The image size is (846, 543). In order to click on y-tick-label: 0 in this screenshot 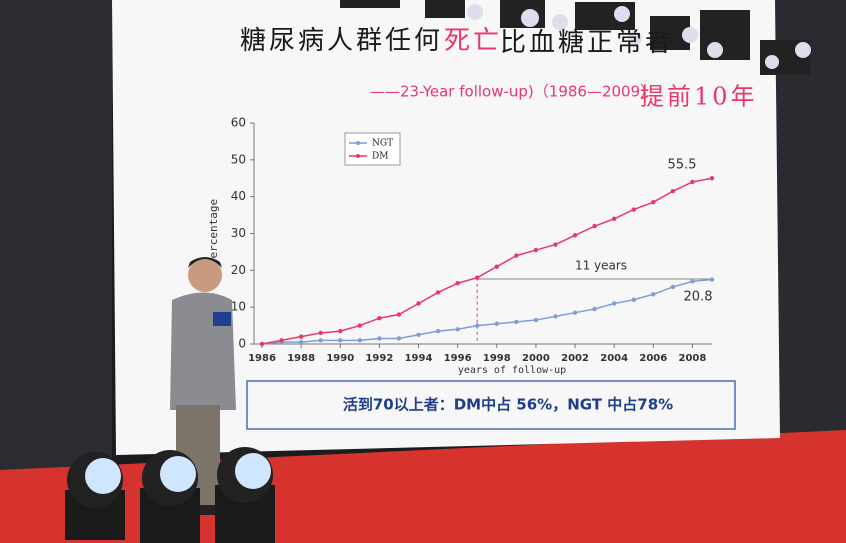, I will do `click(242, 344)`.